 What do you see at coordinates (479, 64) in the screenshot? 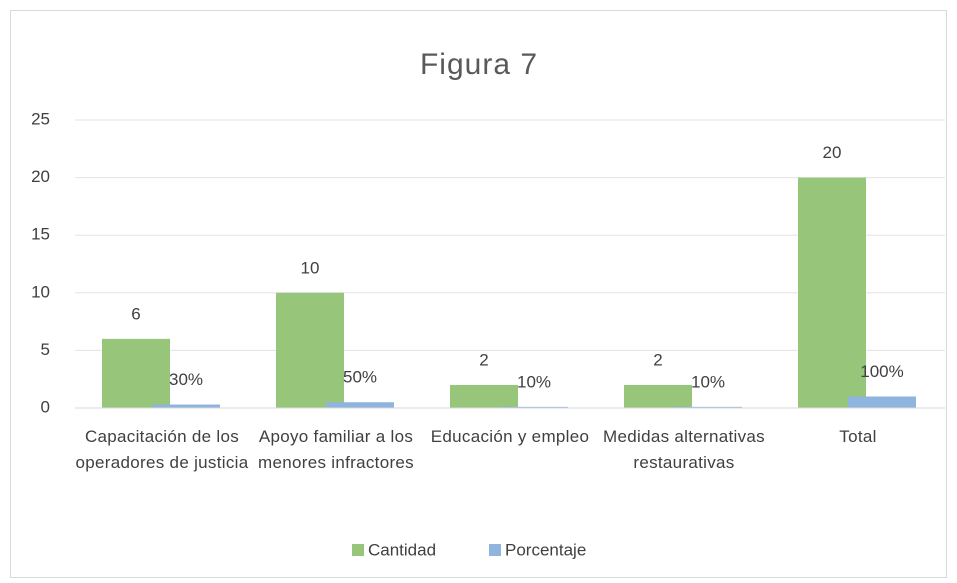
I see `chart-title: Figura 7` at bounding box center [479, 64].